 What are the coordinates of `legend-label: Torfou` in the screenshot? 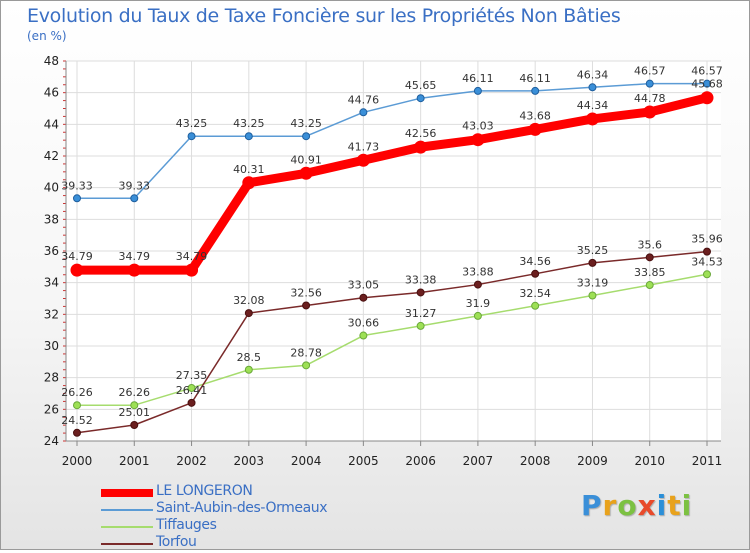 It's located at (176, 542).